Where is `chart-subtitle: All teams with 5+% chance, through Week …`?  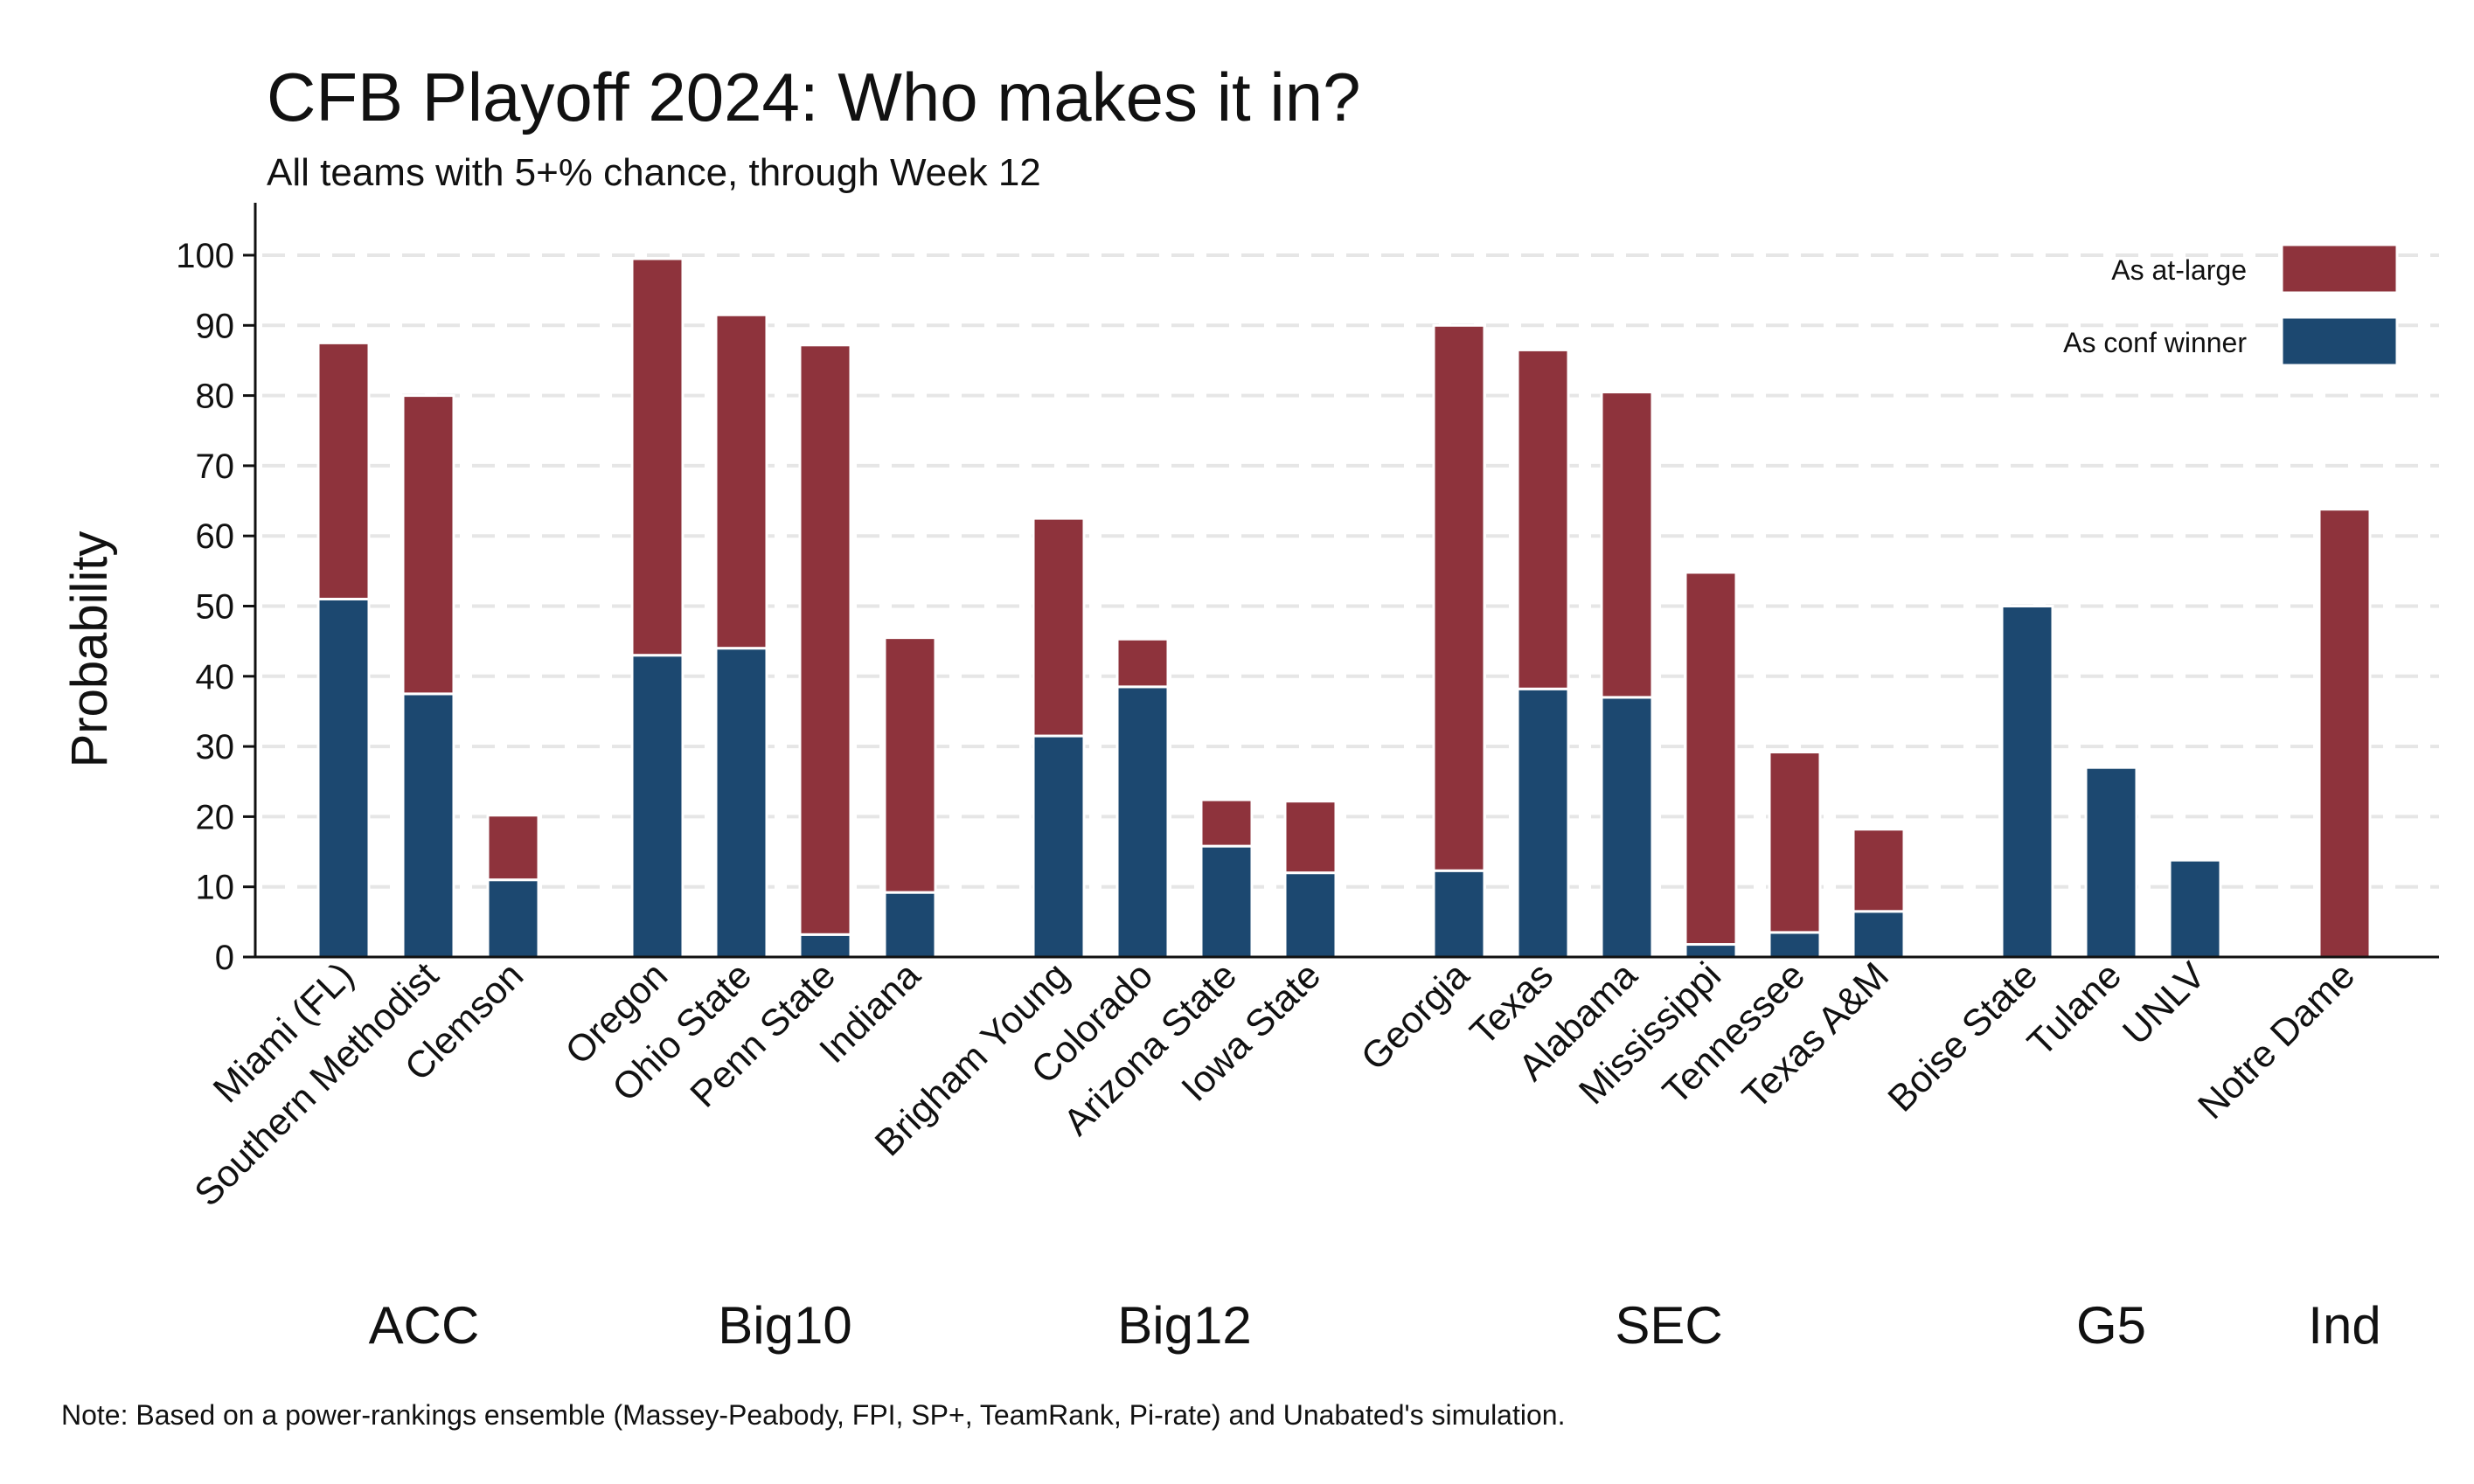
chart-subtitle: All teams with 5+% chance, through Week … is located at coordinates (654, 172).